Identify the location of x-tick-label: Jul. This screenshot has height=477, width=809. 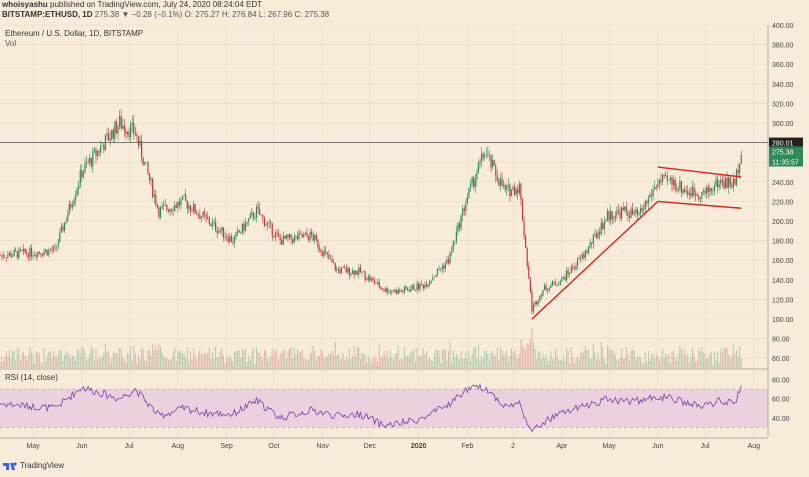
(129, 446).